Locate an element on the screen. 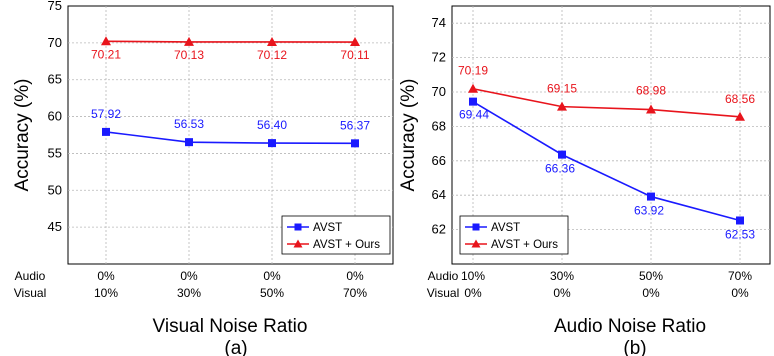 The height and width of the screenshot is (356, 774). data-label: 66.36 is located at coordinates (560, 169).